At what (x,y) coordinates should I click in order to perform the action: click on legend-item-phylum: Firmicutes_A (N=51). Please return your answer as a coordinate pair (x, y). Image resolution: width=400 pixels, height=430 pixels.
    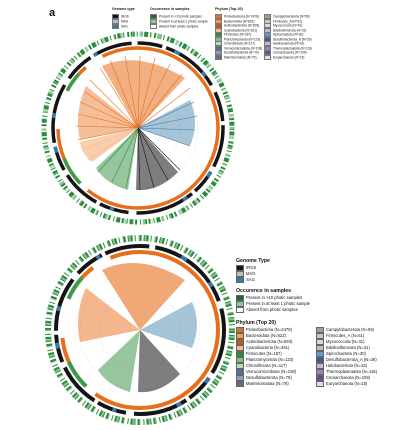
    Looking at the image, I should click on (340, 336).